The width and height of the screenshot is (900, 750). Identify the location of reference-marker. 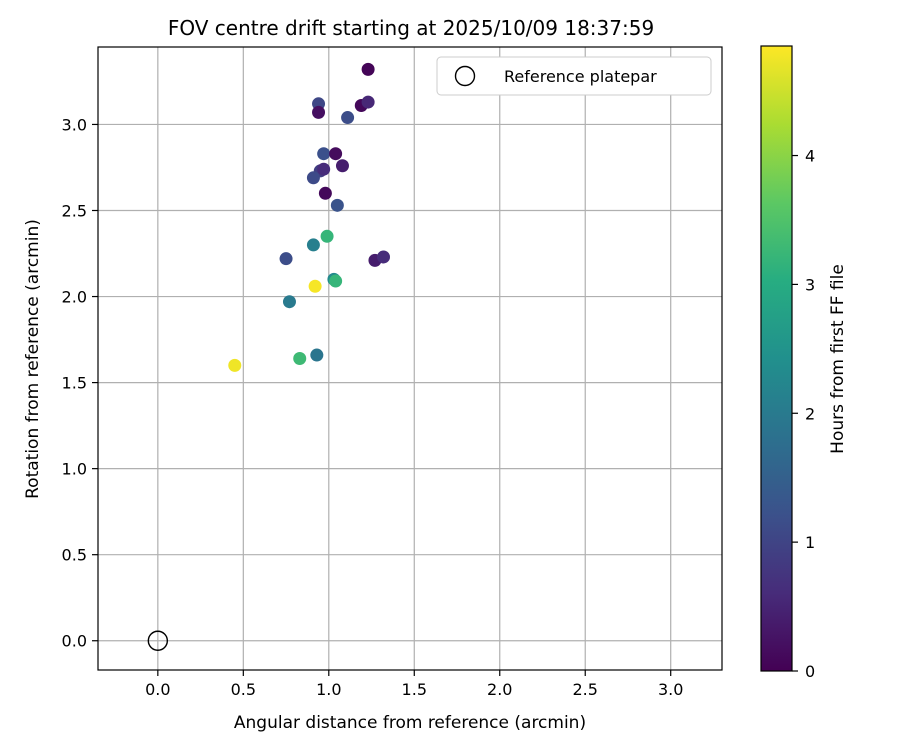
(158, 640).